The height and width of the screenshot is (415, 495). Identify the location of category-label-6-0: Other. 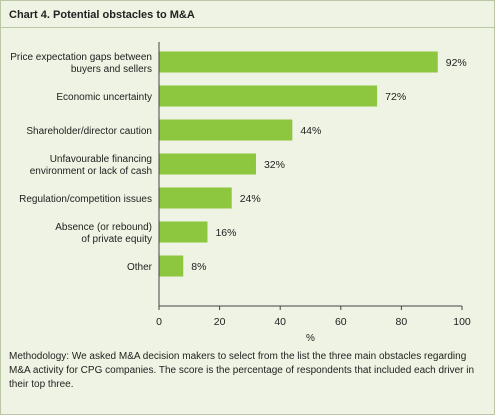
(140, 267).